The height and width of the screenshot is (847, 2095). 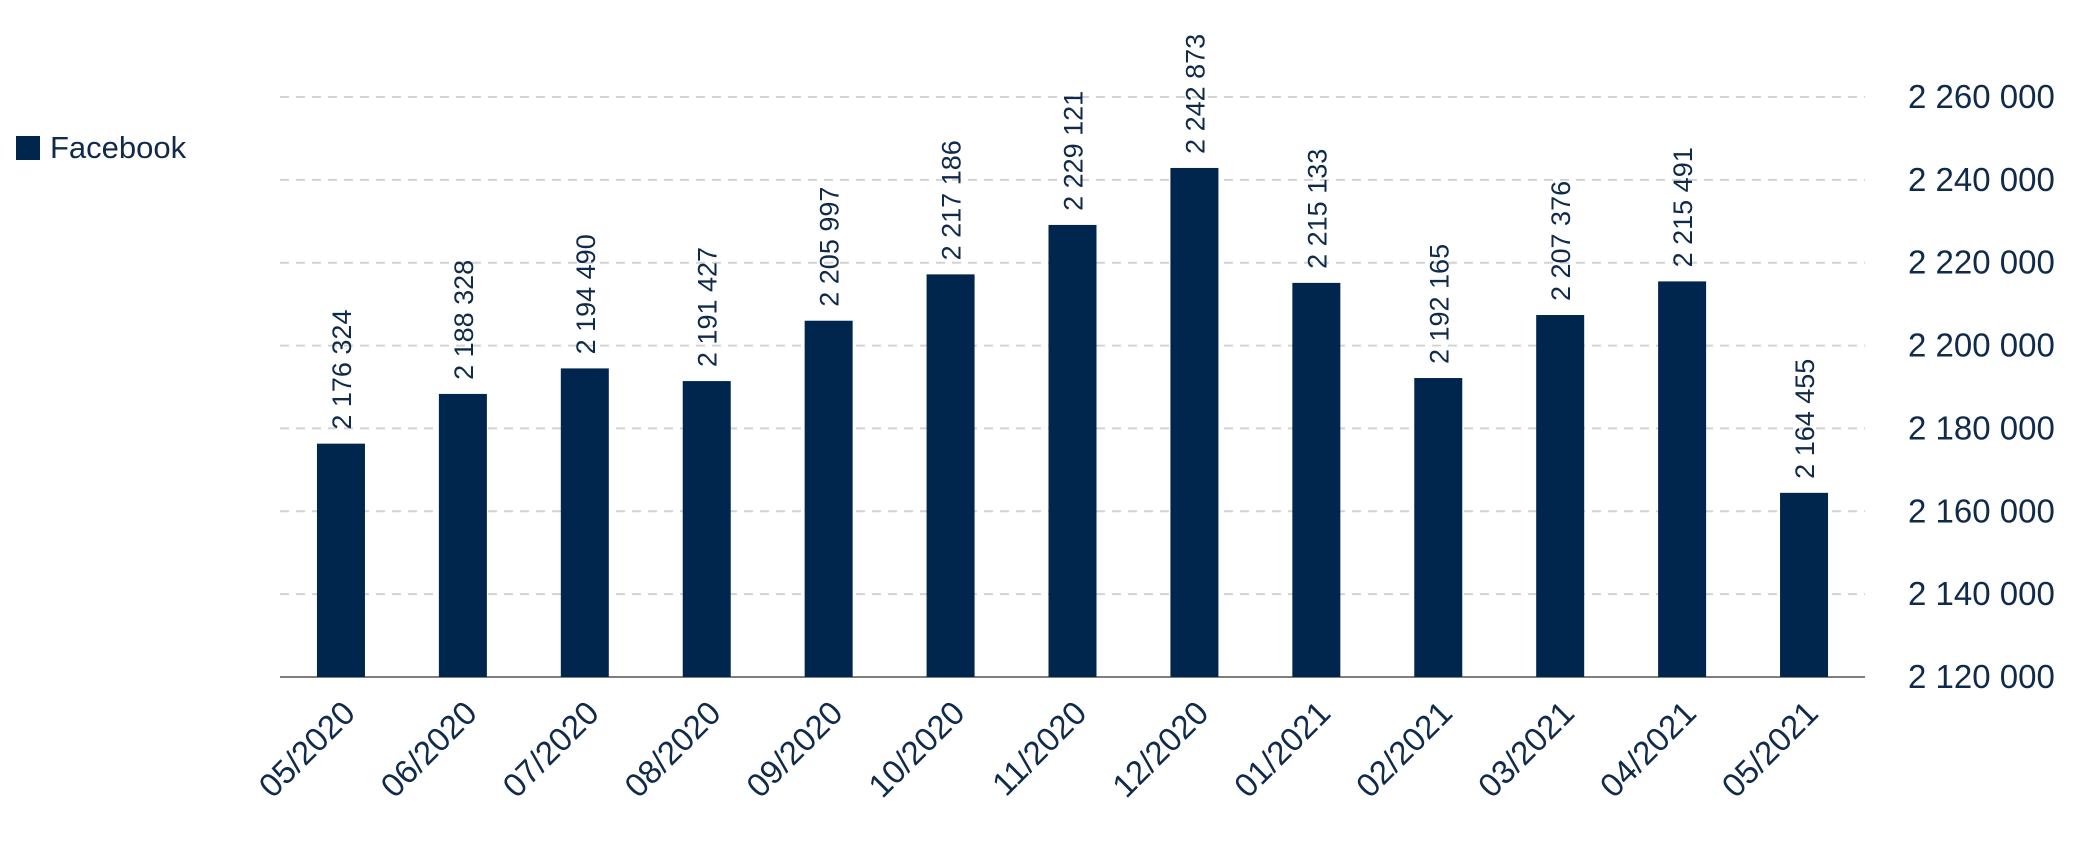 I want to click on x-tick-label: 12/2020, so click(x=1160, y=749).